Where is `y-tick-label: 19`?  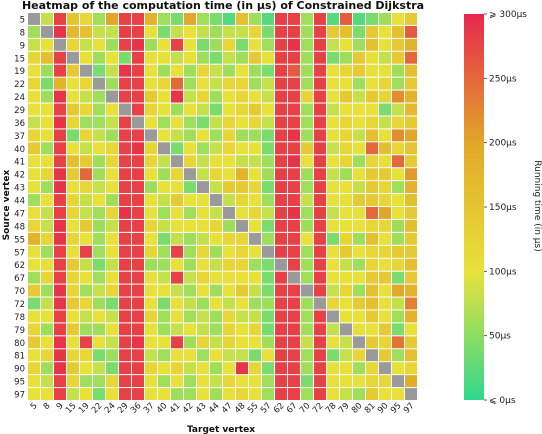 y-tick-label: 19 is located at coordinates (19, 72).